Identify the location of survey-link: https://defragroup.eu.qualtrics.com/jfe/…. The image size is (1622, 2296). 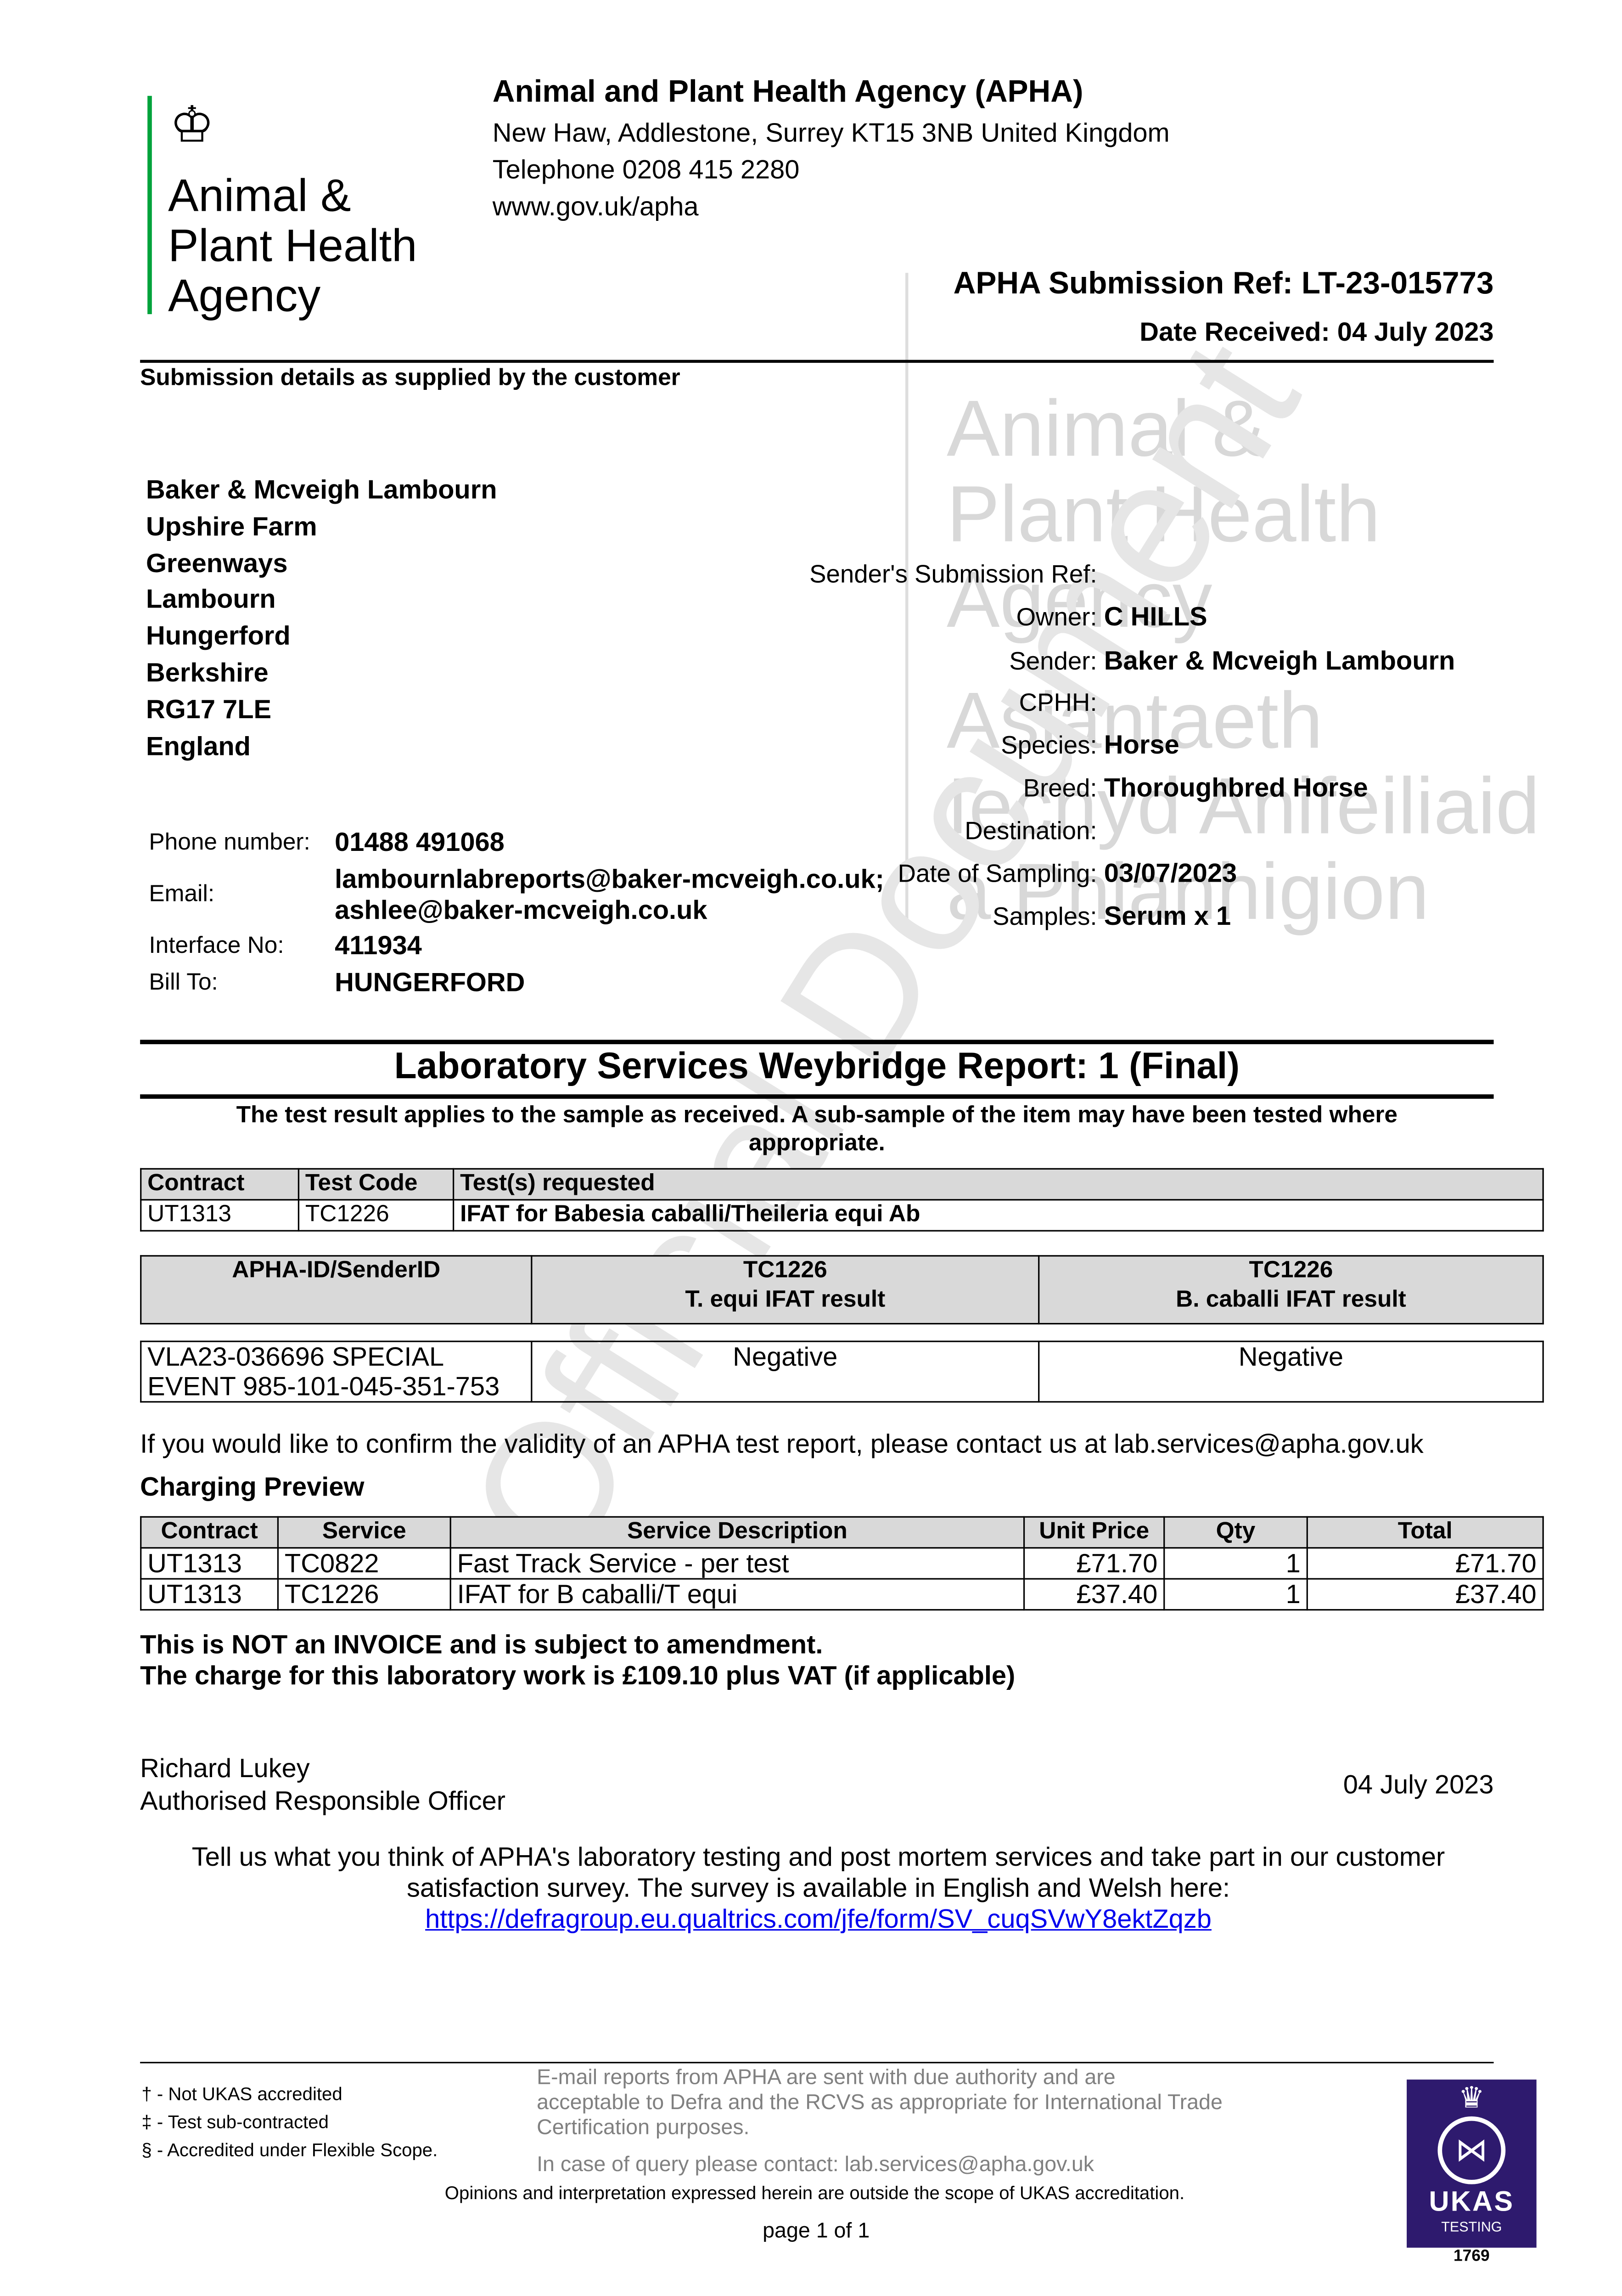
(819, 1919).